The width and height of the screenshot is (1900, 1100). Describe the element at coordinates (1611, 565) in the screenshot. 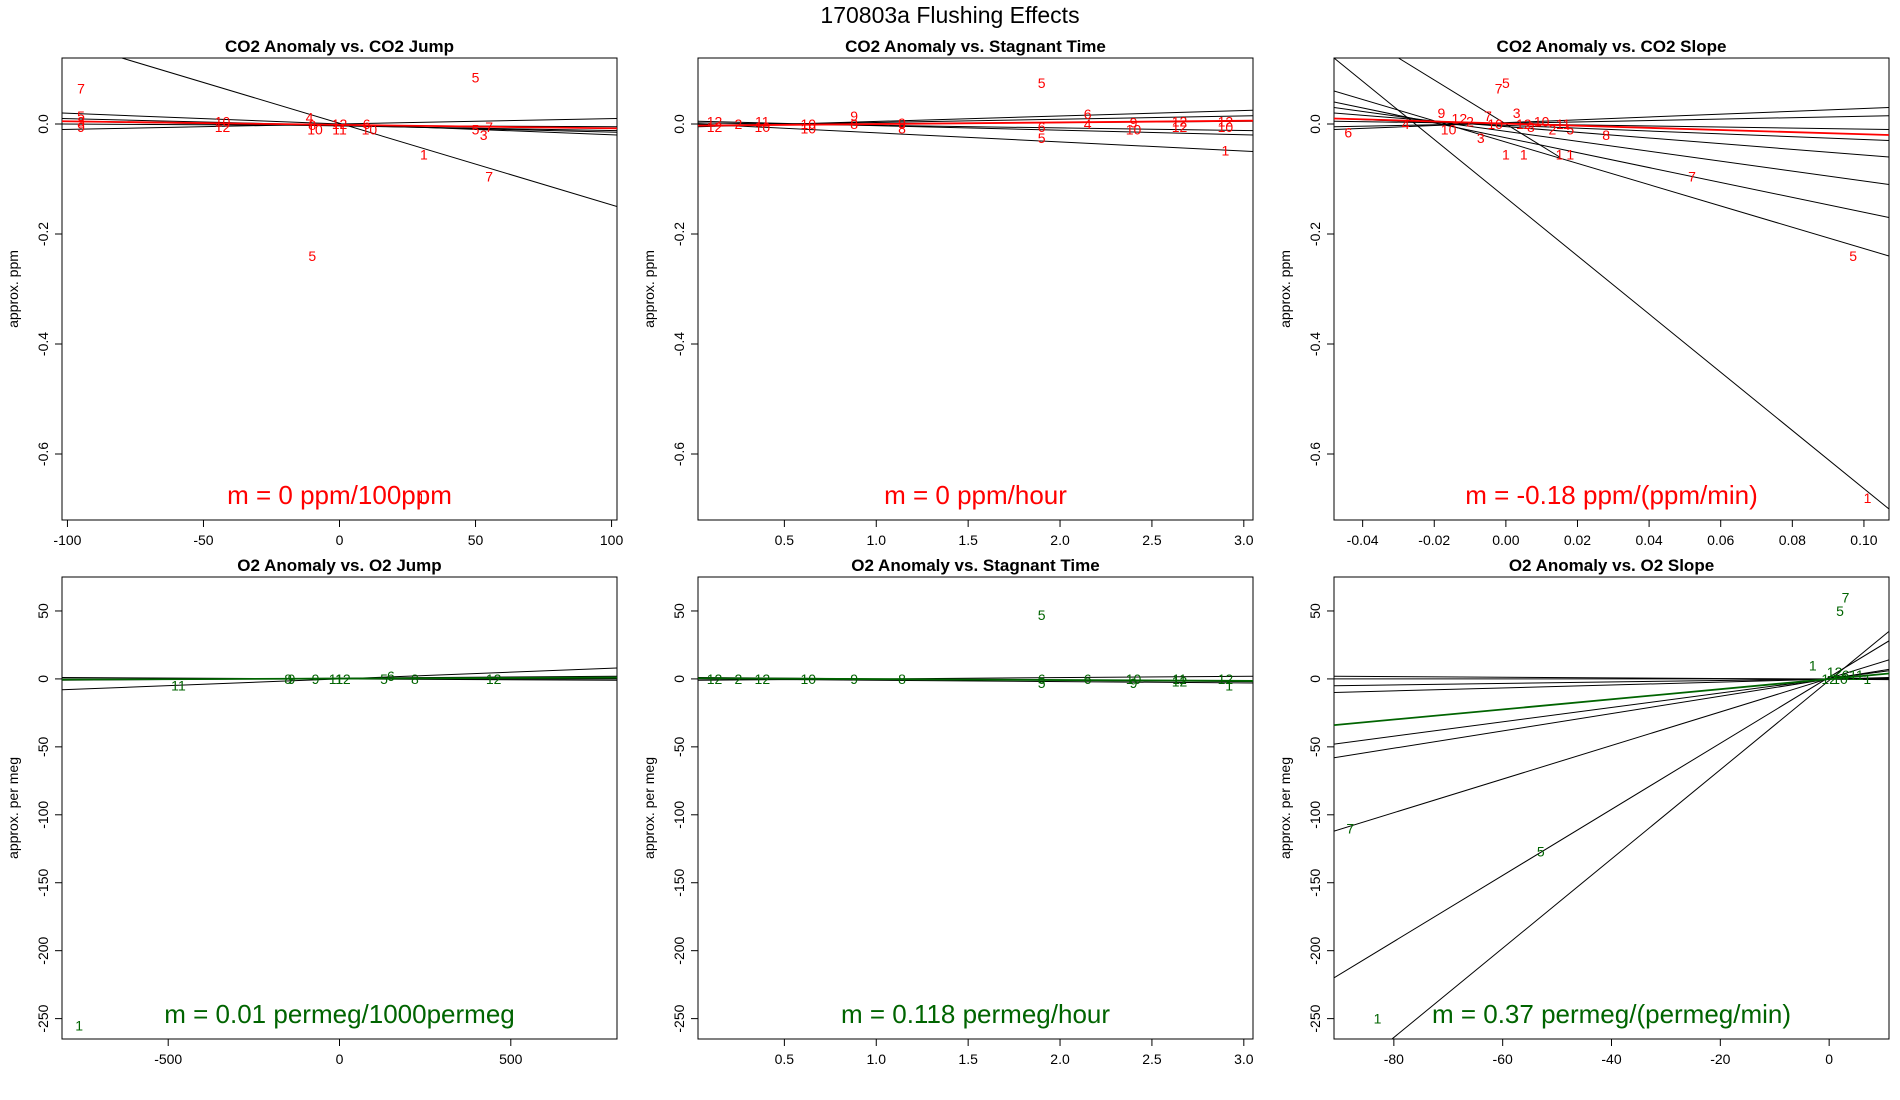

I see `chart-title: O2 Anomaly vs. O2 Slope` at that location.